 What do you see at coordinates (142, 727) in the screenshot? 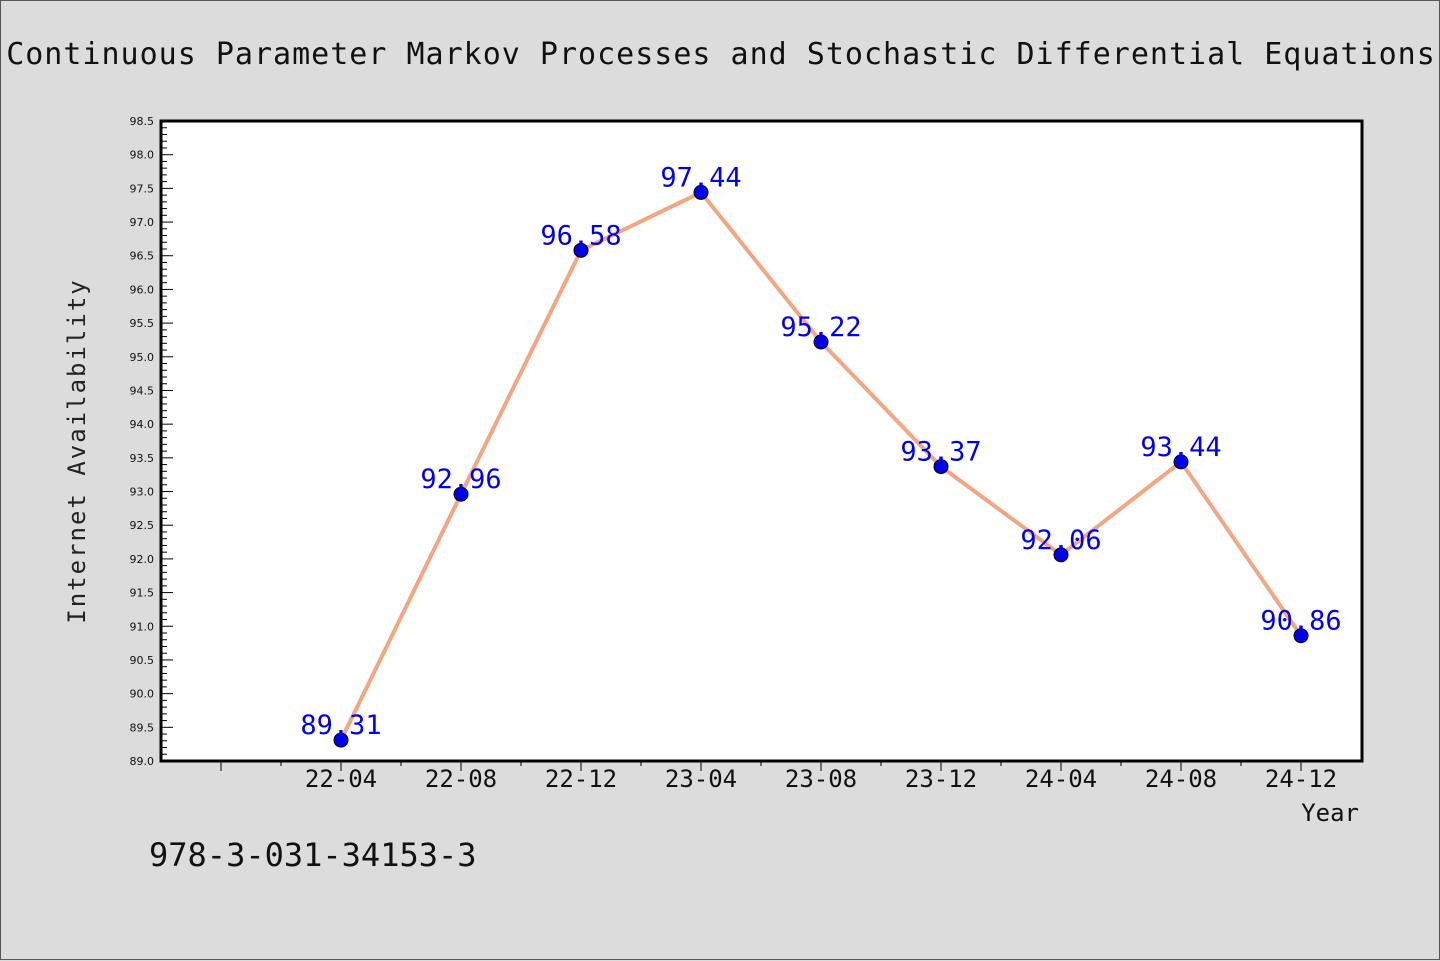
I see `y-tick-label: 89.5` at bounding box center [142, 727].